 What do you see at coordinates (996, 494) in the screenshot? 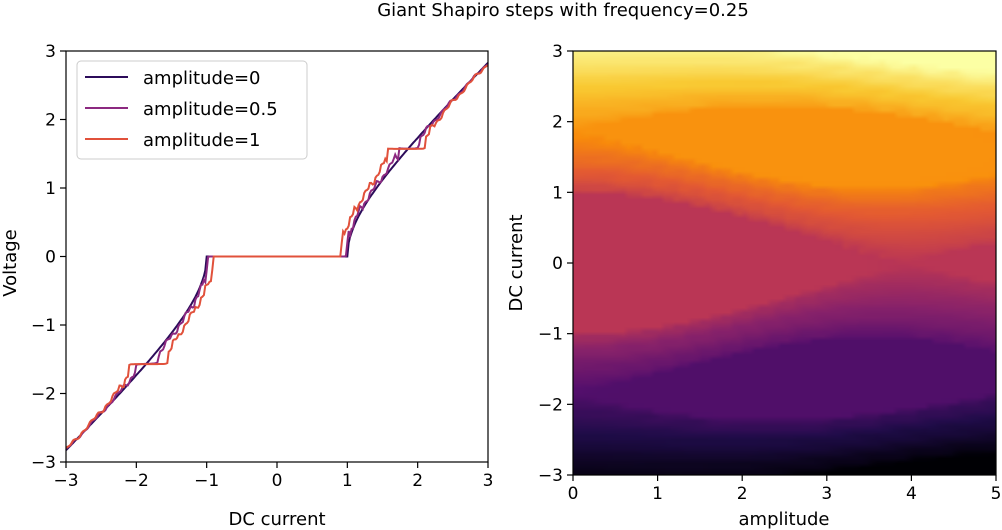
I see `heatmap-x-tick-label: 5` at bounding box center [996, 494].